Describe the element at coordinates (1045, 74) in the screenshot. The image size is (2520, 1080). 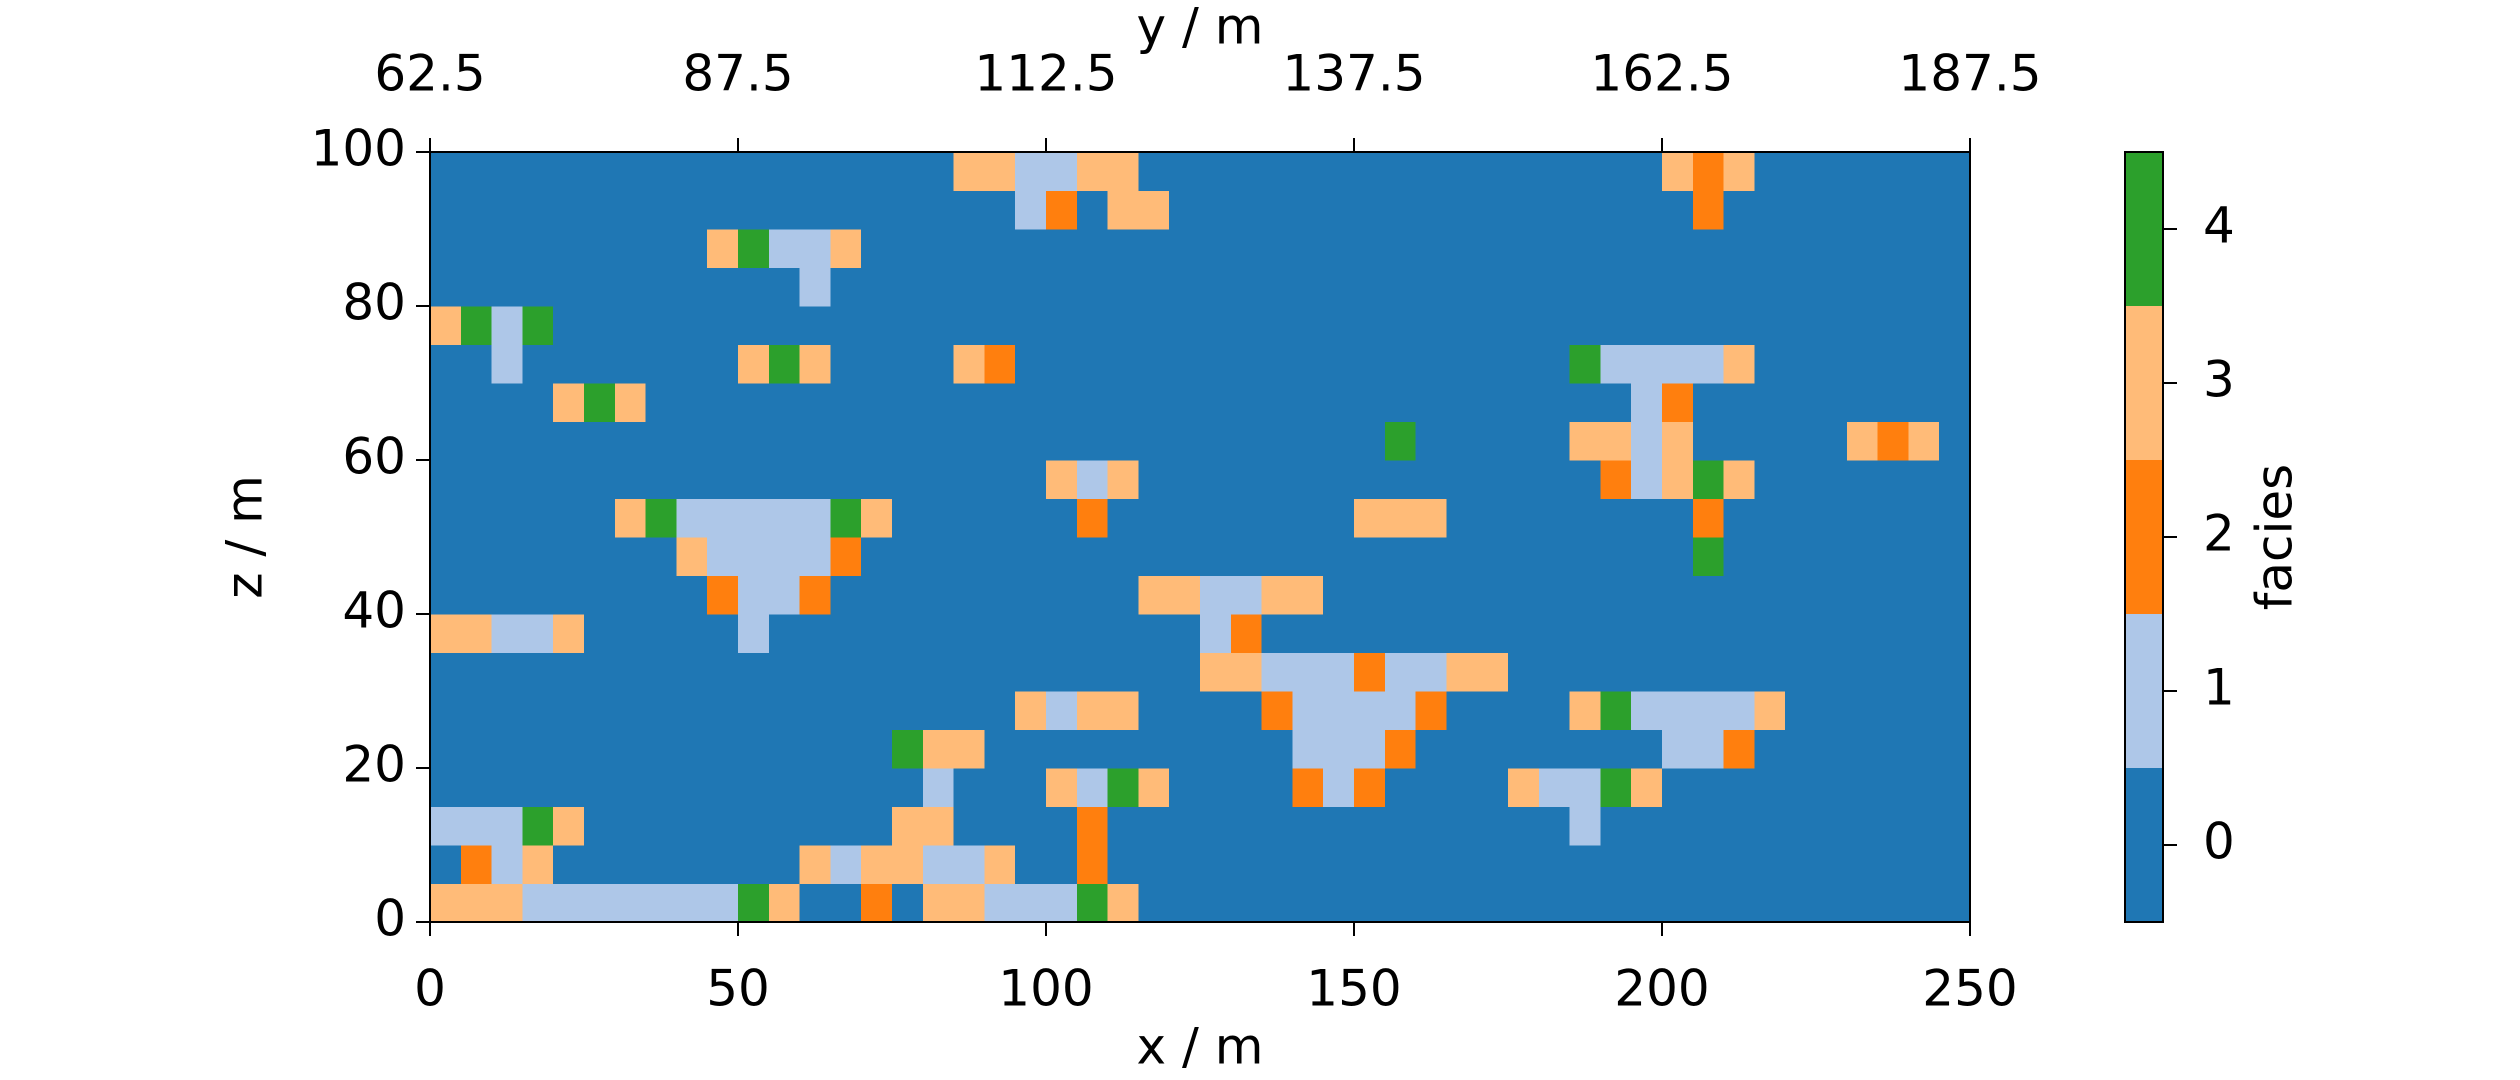
I see `x2-tick-label: 112.5` at that location.